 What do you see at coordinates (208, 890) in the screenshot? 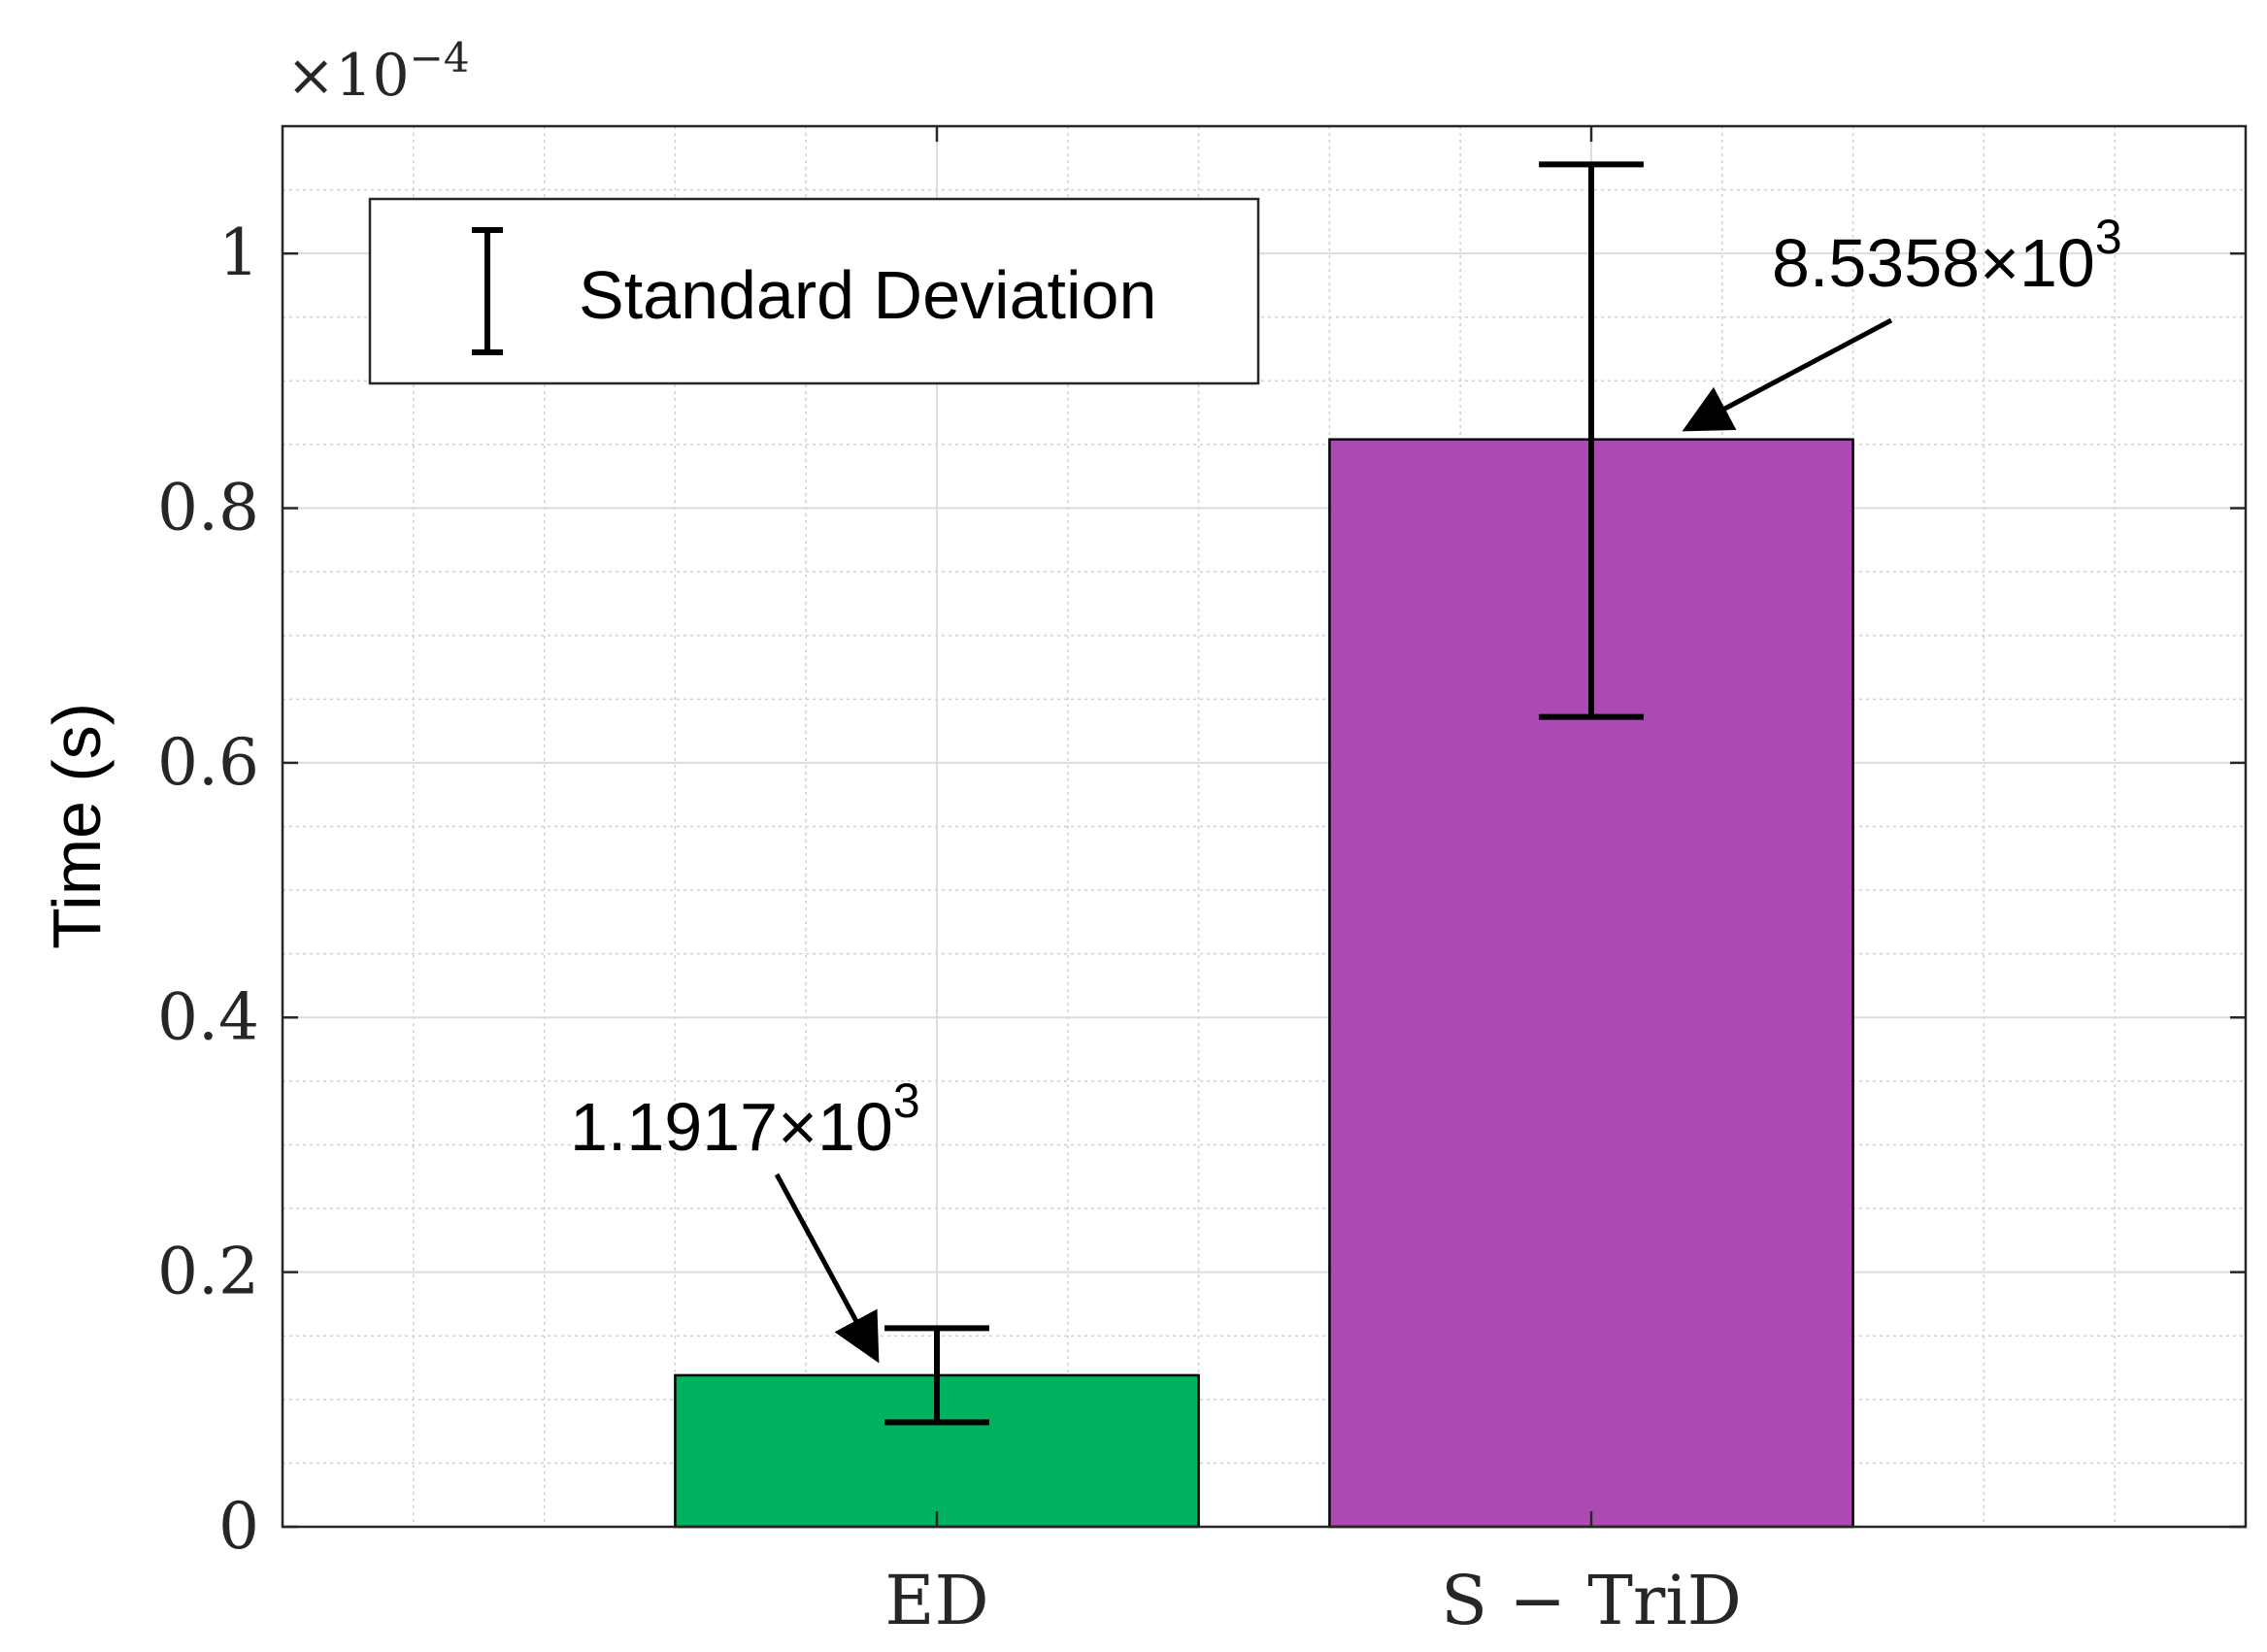
I see `y-tick-labels: 0 0.2 0.4 0.6 0.8 1` at bounding box center [208, 890].